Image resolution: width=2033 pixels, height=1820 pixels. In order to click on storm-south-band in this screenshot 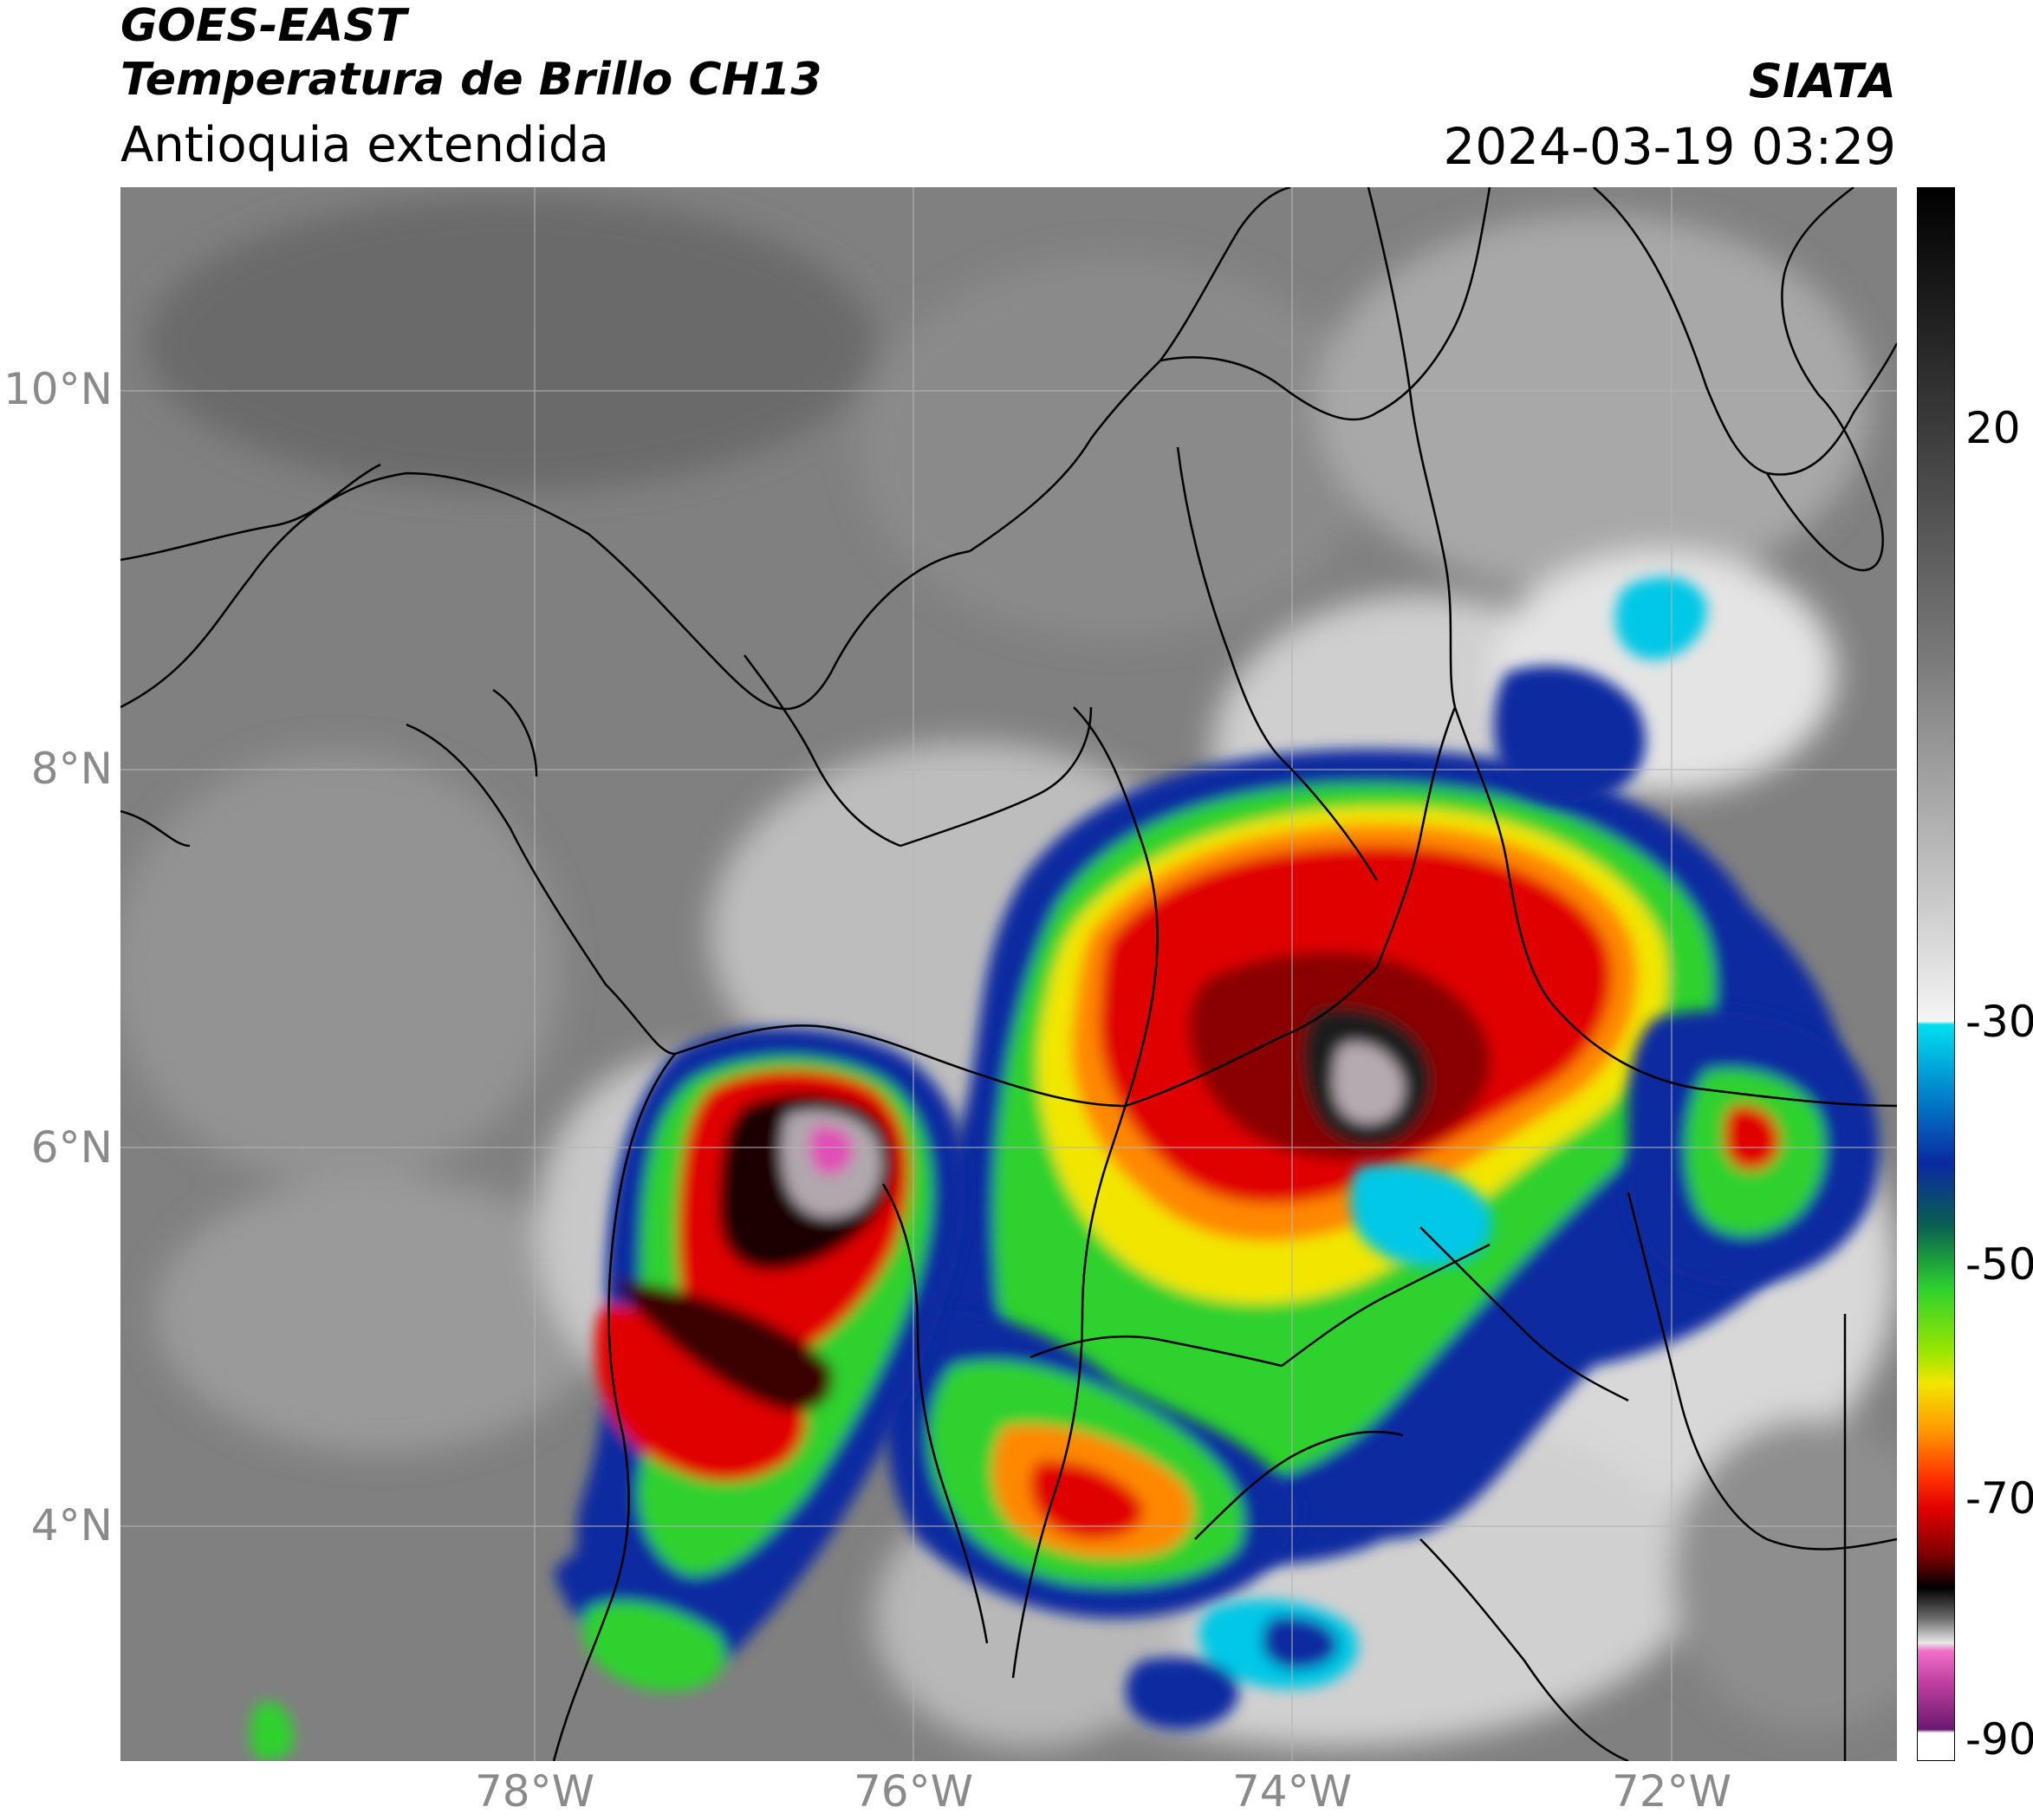, I will do `click(1092, 1464)`.